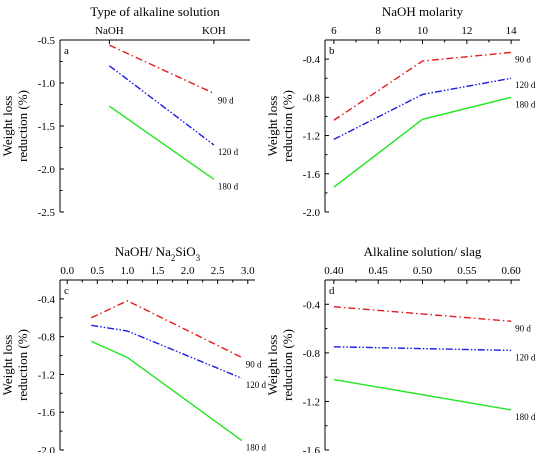  Describe the element at coordinates (47, 213) in the screenshot. I see `y-tick-label: -2.5` at that location.